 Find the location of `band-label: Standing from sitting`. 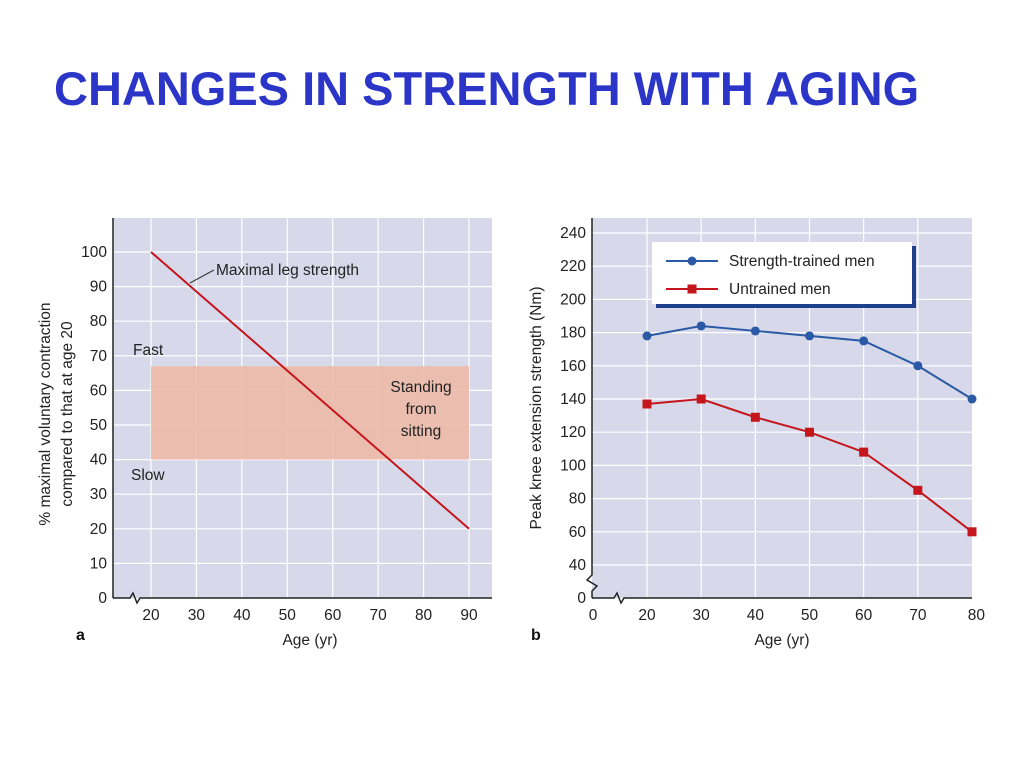

band-label: Standing from sitting is located at coordinates (420, 409).